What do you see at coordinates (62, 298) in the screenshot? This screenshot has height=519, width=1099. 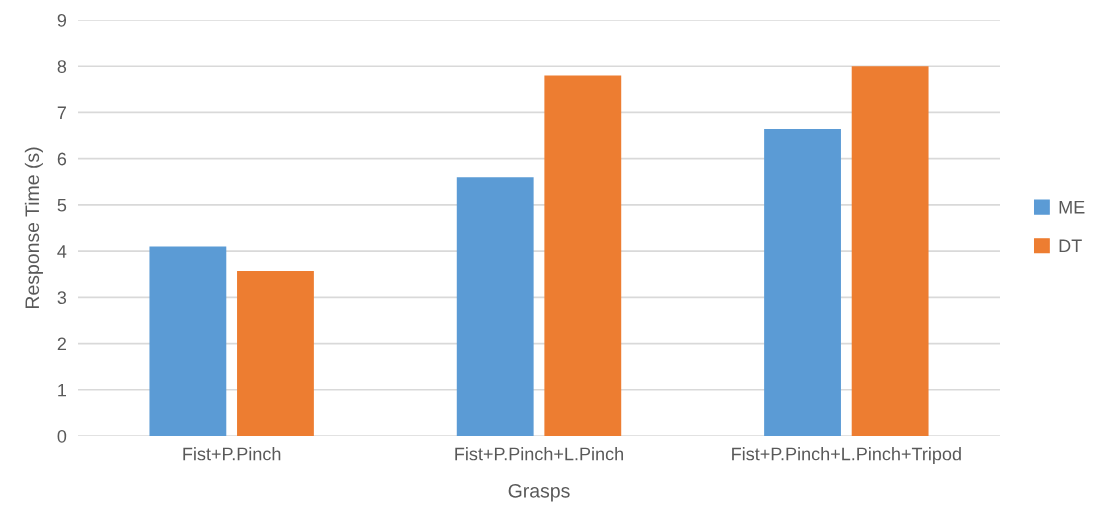 I see `y-tick-label: 3` at bounding box center [62, 298].